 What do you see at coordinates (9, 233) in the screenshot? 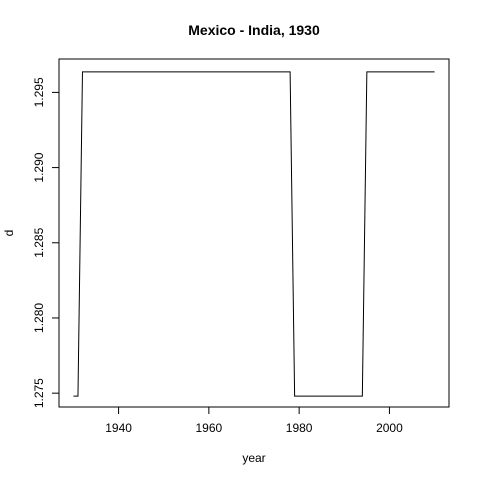
I see `y-axis-label: d` at bounding box center [9, 233].